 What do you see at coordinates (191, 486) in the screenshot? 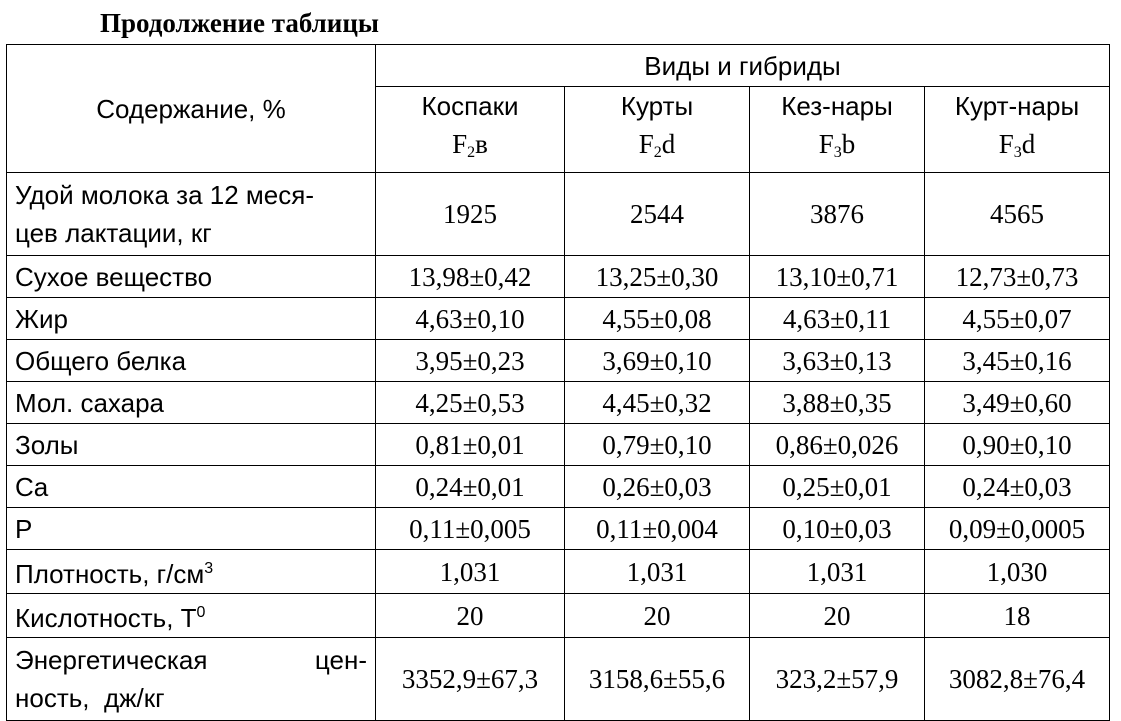
I see `row-label: Ca` at bounding box center [191, 486].